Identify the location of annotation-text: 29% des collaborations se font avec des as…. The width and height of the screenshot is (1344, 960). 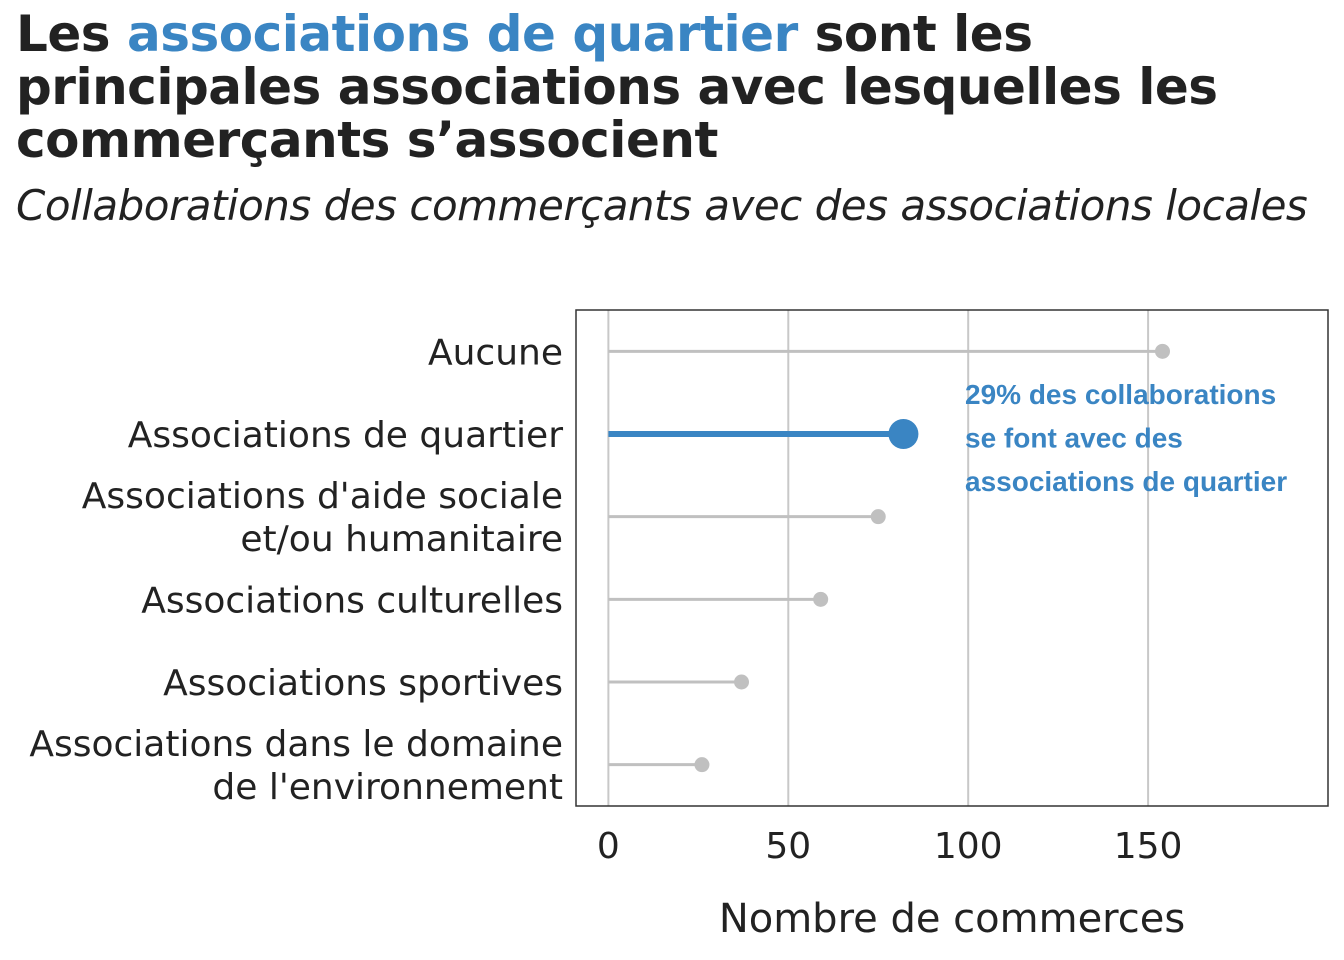
(1126, 438).